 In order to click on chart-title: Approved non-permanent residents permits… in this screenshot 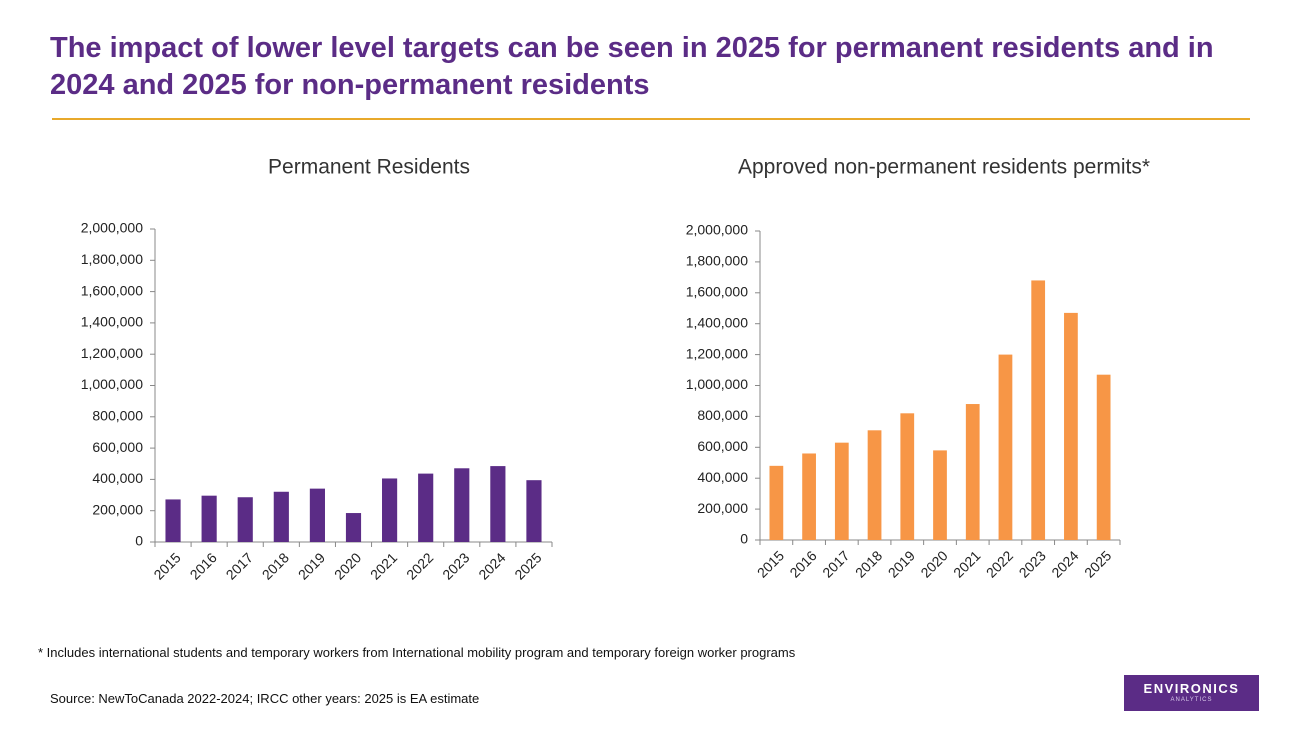, I will do `click(944, 167)`.